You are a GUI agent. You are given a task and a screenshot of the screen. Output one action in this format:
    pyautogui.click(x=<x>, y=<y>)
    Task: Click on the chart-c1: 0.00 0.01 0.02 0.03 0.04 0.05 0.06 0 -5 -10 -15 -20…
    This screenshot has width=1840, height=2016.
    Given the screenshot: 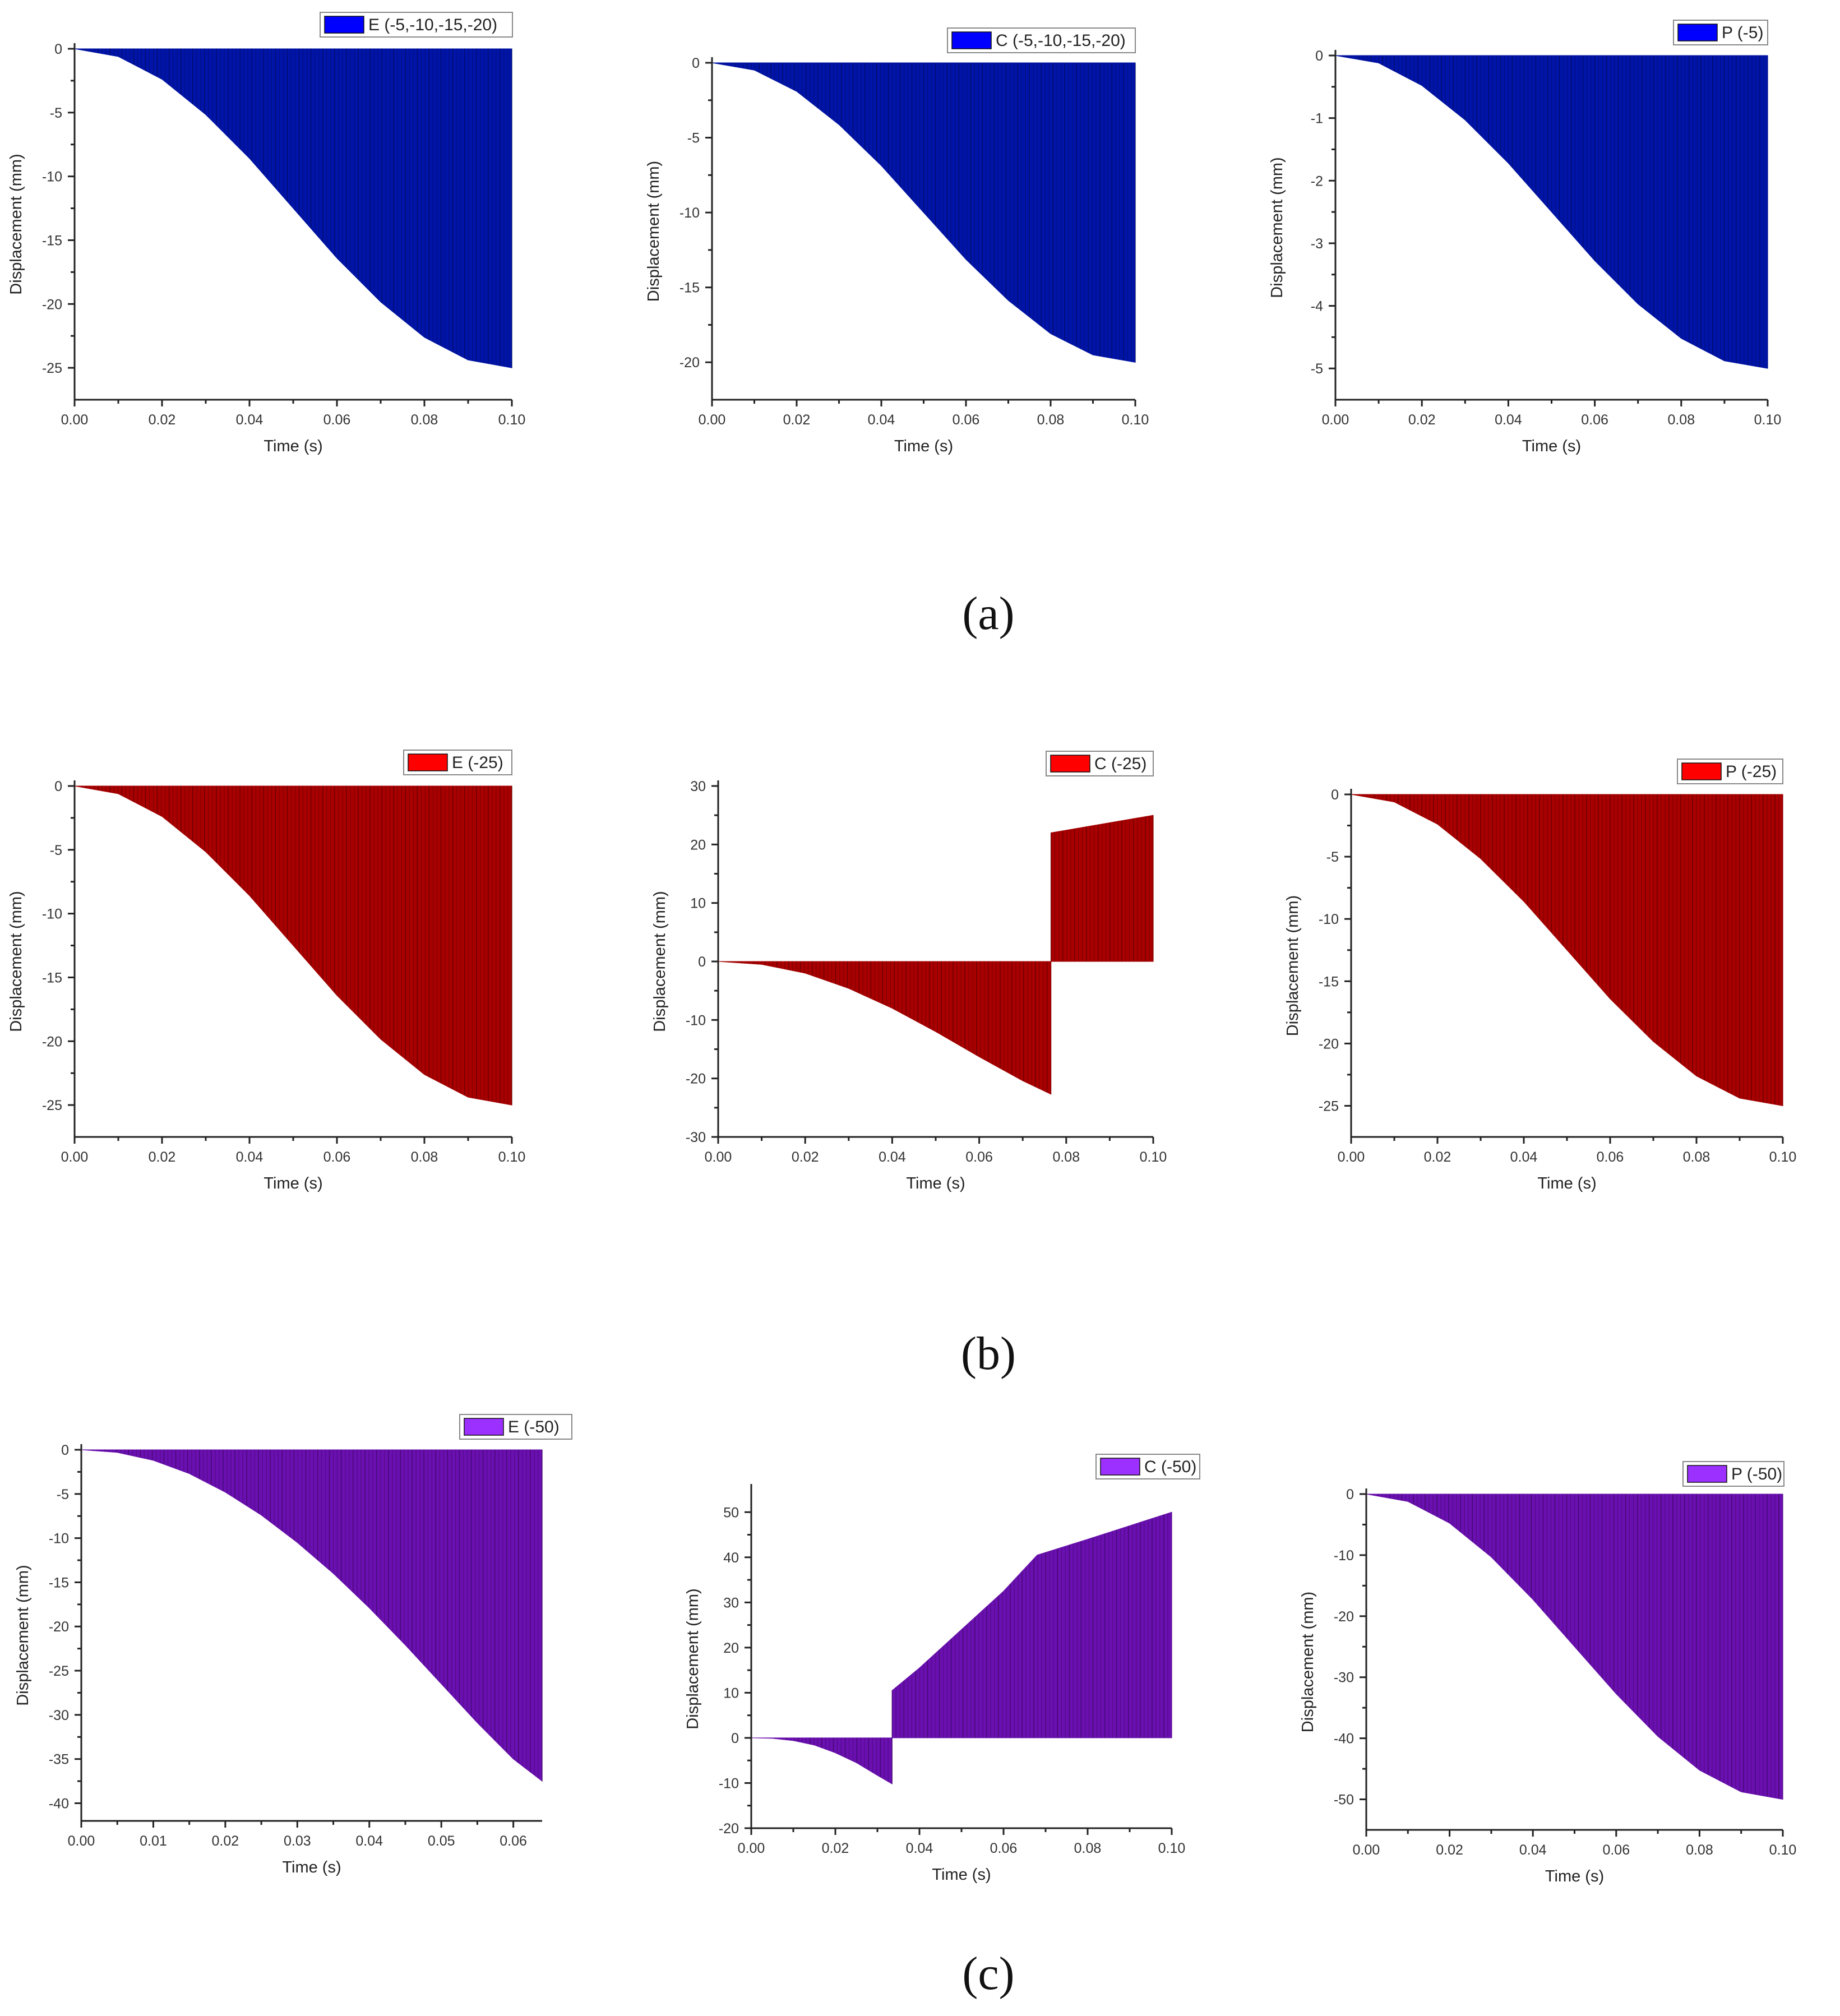 What is the action you would take?
    pyautogui.click(x=293, y=1645)
    